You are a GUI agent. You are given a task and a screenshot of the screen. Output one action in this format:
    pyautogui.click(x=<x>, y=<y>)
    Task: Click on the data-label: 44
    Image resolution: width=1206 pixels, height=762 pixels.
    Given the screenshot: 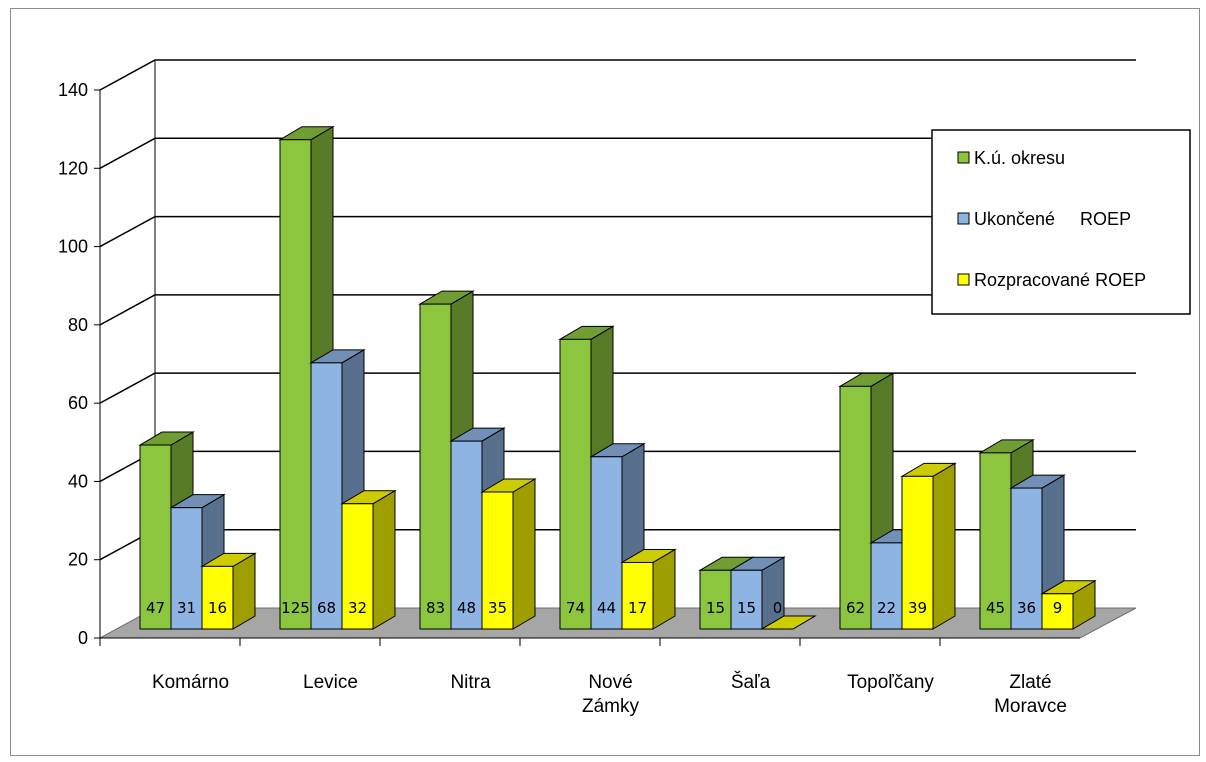 What is the action you would take?
    pyautogui.click(x=606, y=608)
    